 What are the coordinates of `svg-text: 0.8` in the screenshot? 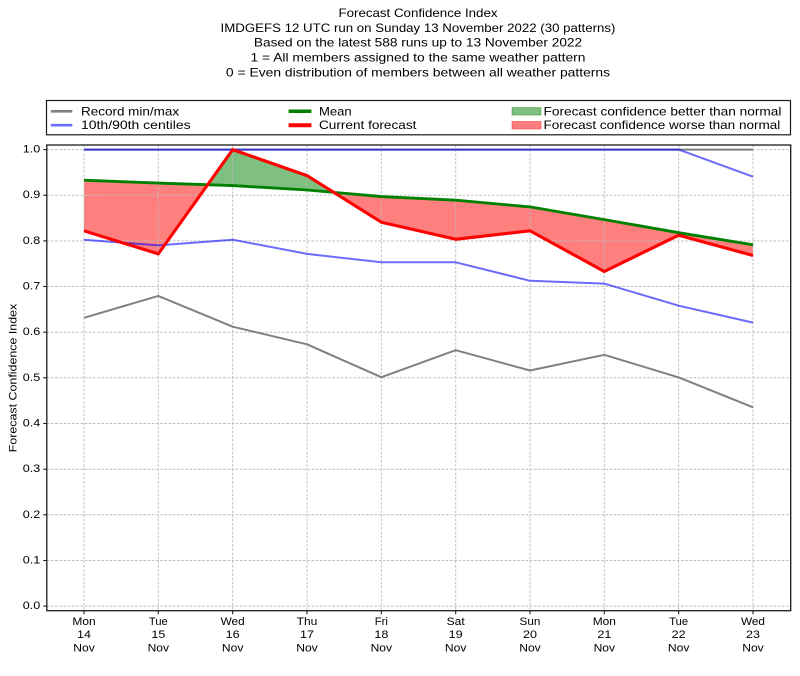 It's located at (32, 241).